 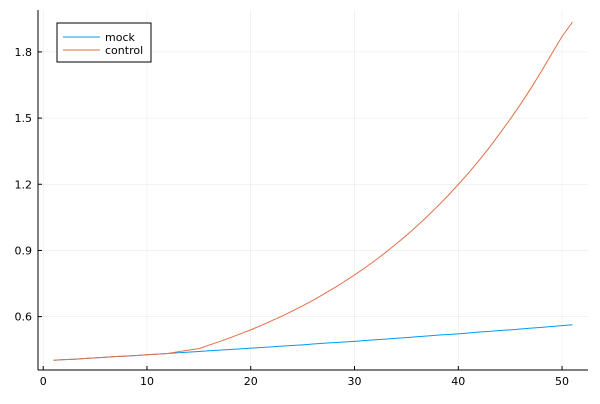 I want to click on x-tick-label: 10, so click(x=147, y=381).